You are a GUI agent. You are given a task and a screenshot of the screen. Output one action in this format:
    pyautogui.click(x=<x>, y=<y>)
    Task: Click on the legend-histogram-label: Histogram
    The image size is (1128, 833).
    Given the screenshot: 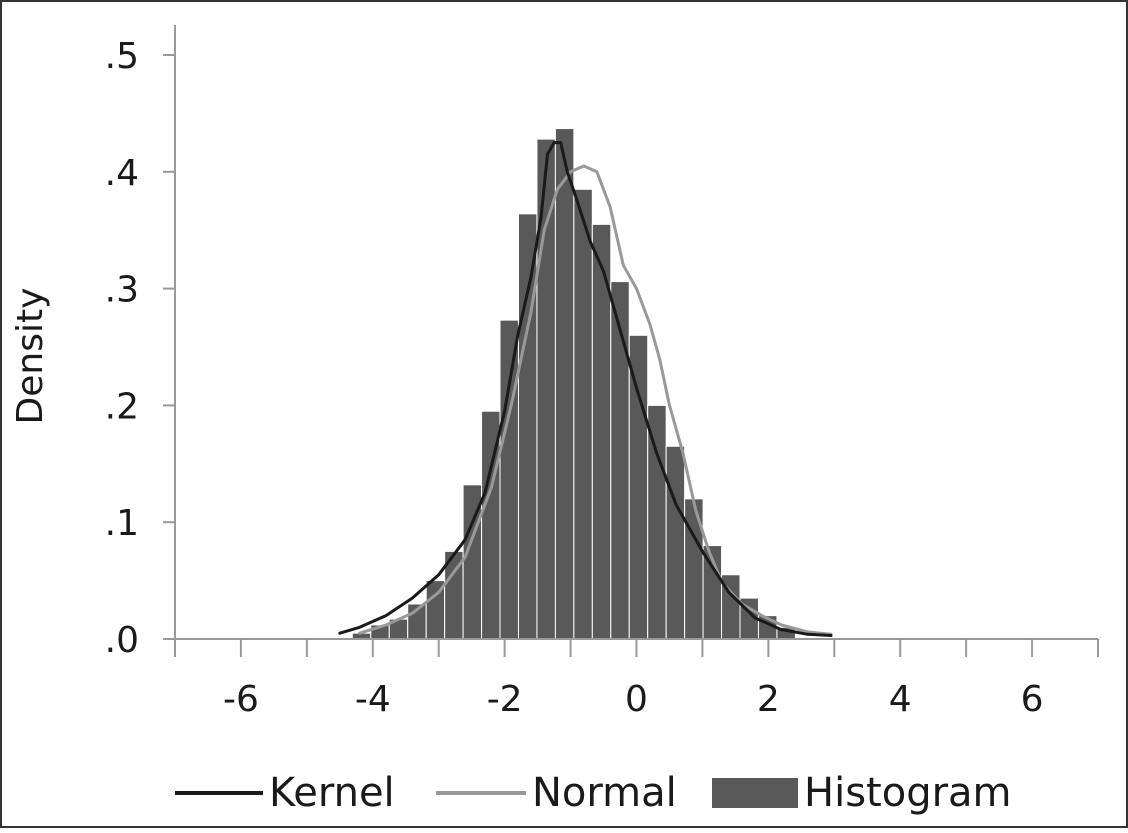 What is the action you would take?
    pyautogui.click(x=908, y=793)
    